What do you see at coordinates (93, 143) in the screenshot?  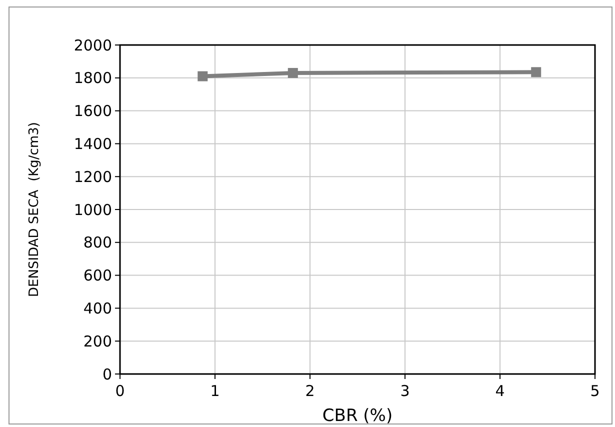 I see `y-tick-label: 1400` at bounding box center [93, 143].